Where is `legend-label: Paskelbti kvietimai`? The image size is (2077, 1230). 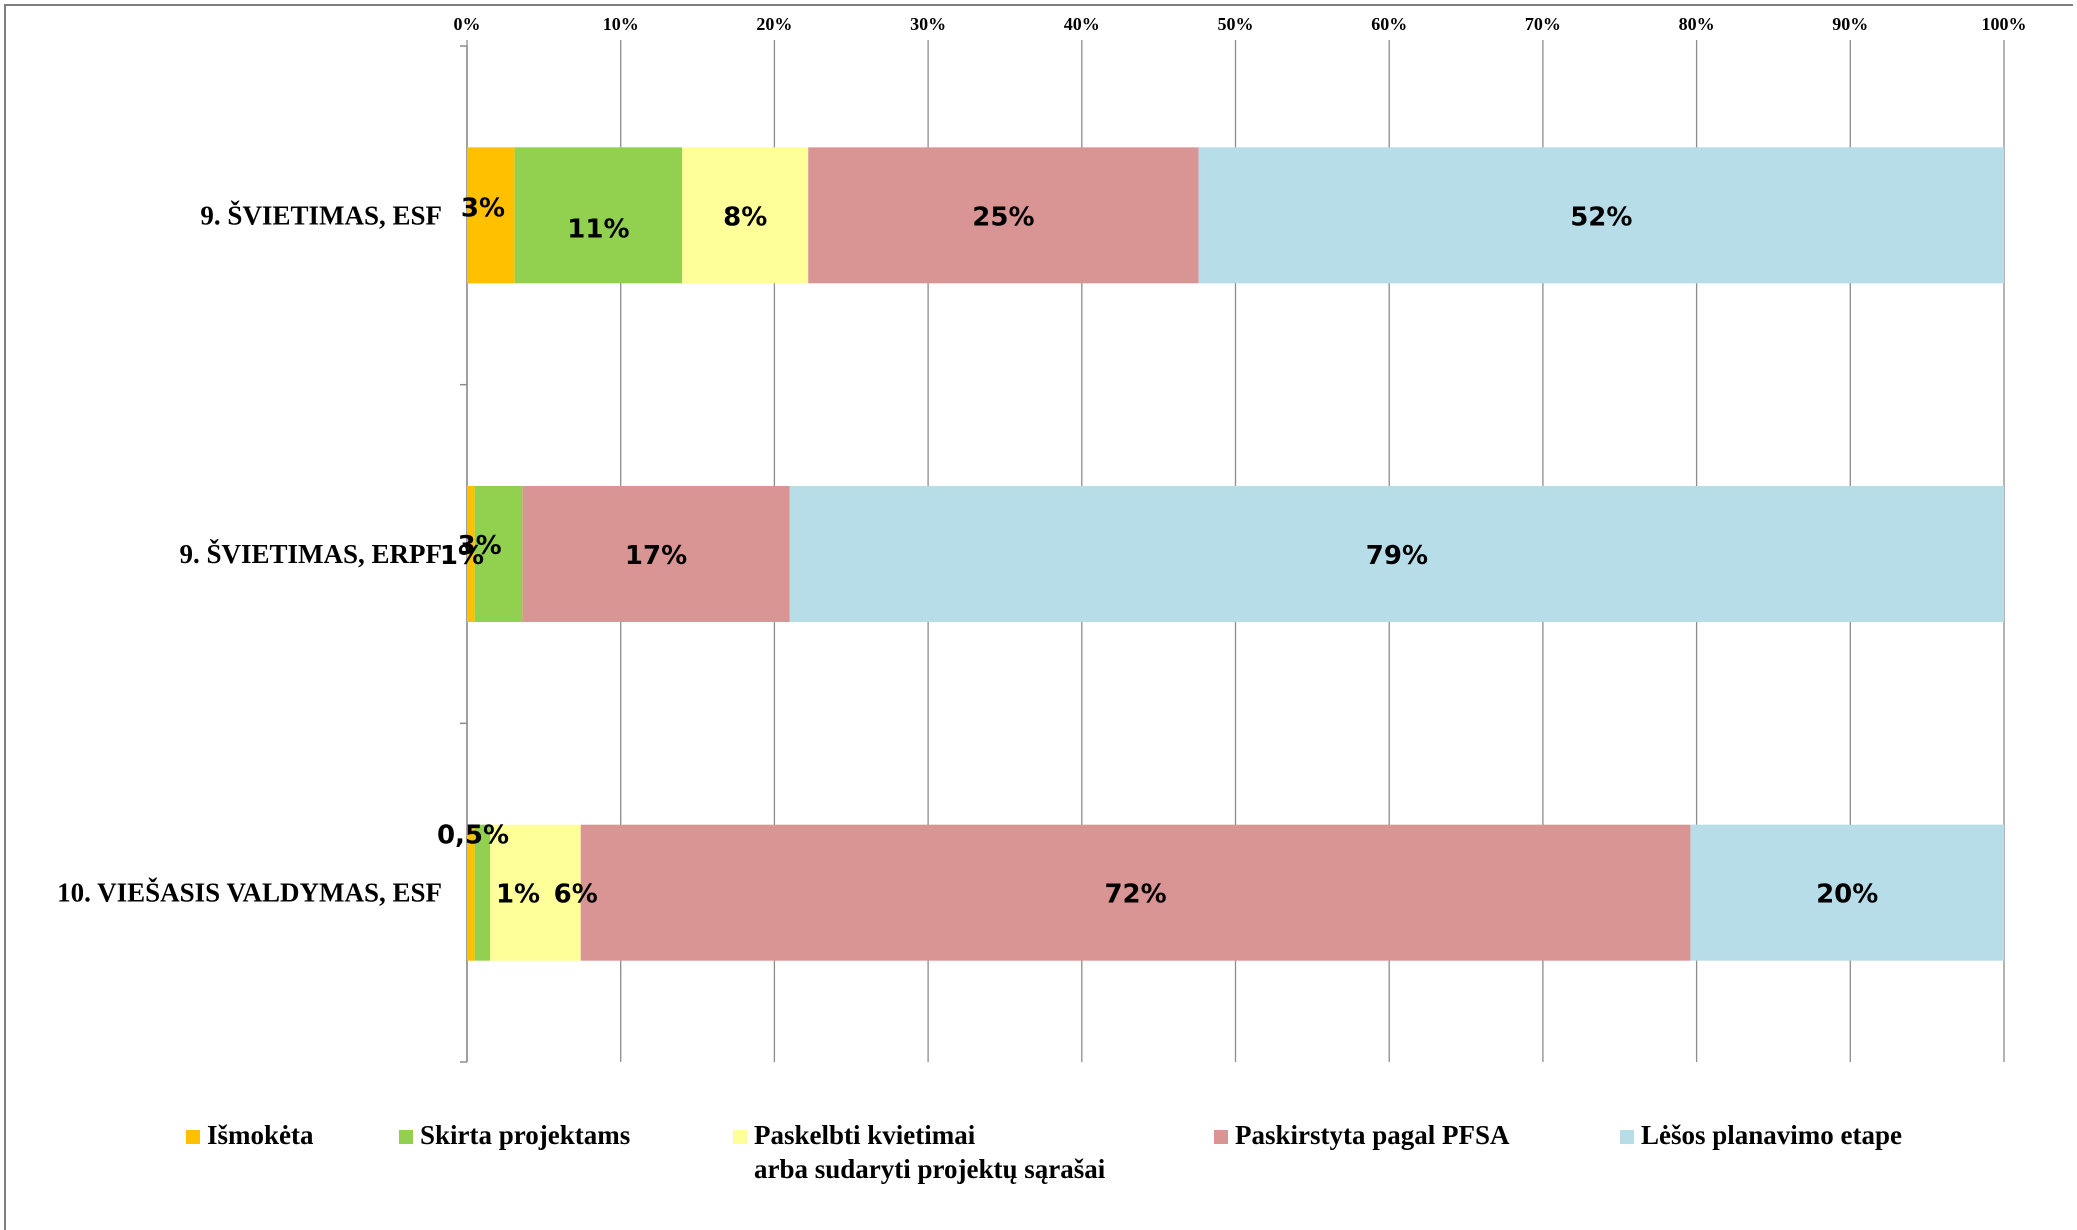
legend-label: Paskelbti kvietimai is located at coordinates (865, 1135).